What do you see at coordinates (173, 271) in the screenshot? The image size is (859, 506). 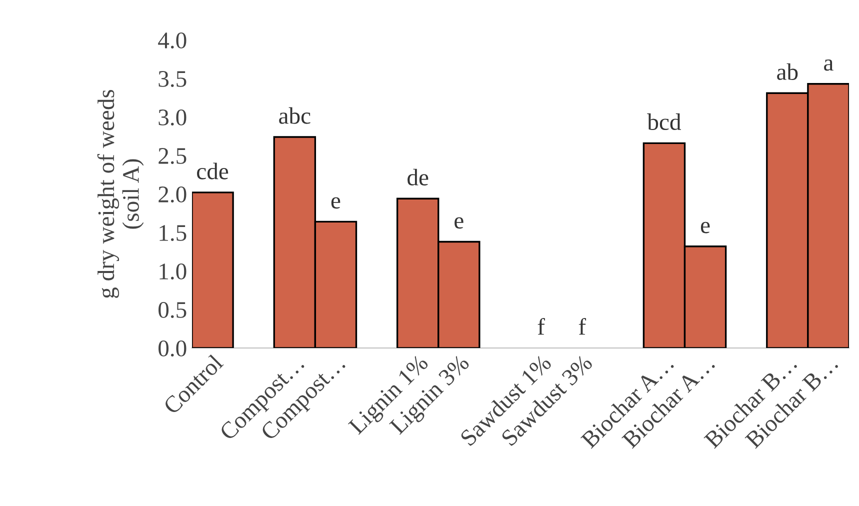 I see `y-tick-label: 1.0` at bounding box center [173, 271].